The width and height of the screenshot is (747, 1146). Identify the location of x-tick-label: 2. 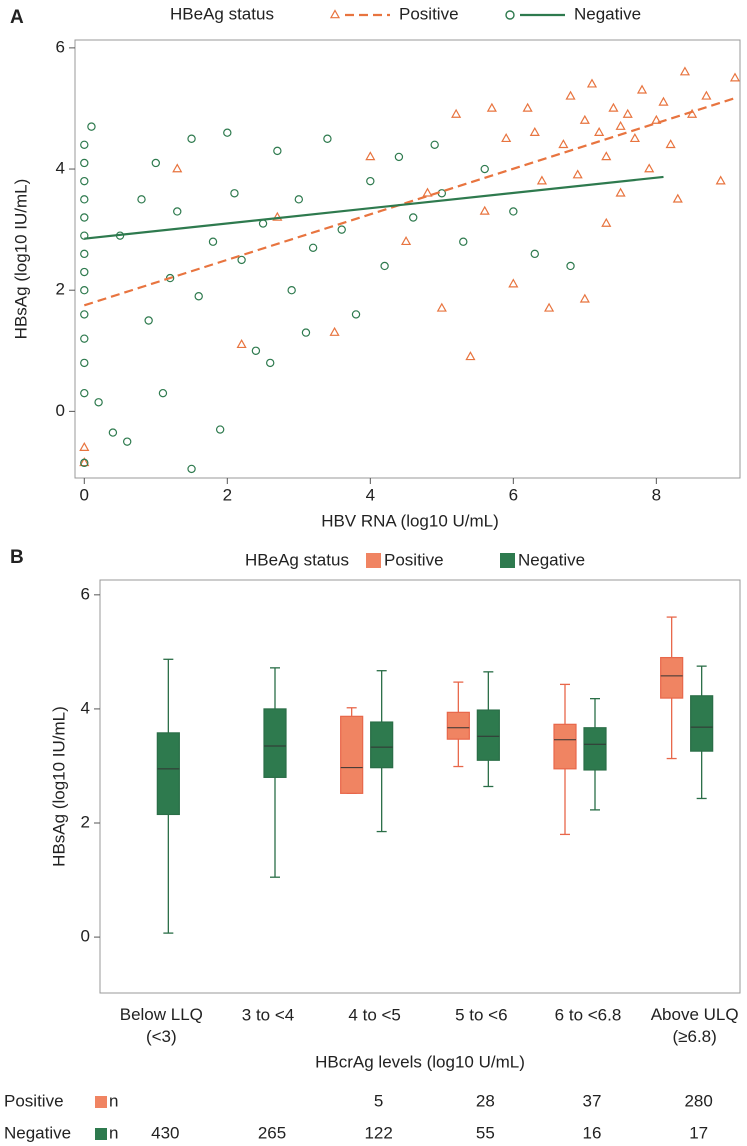
(227, 494).